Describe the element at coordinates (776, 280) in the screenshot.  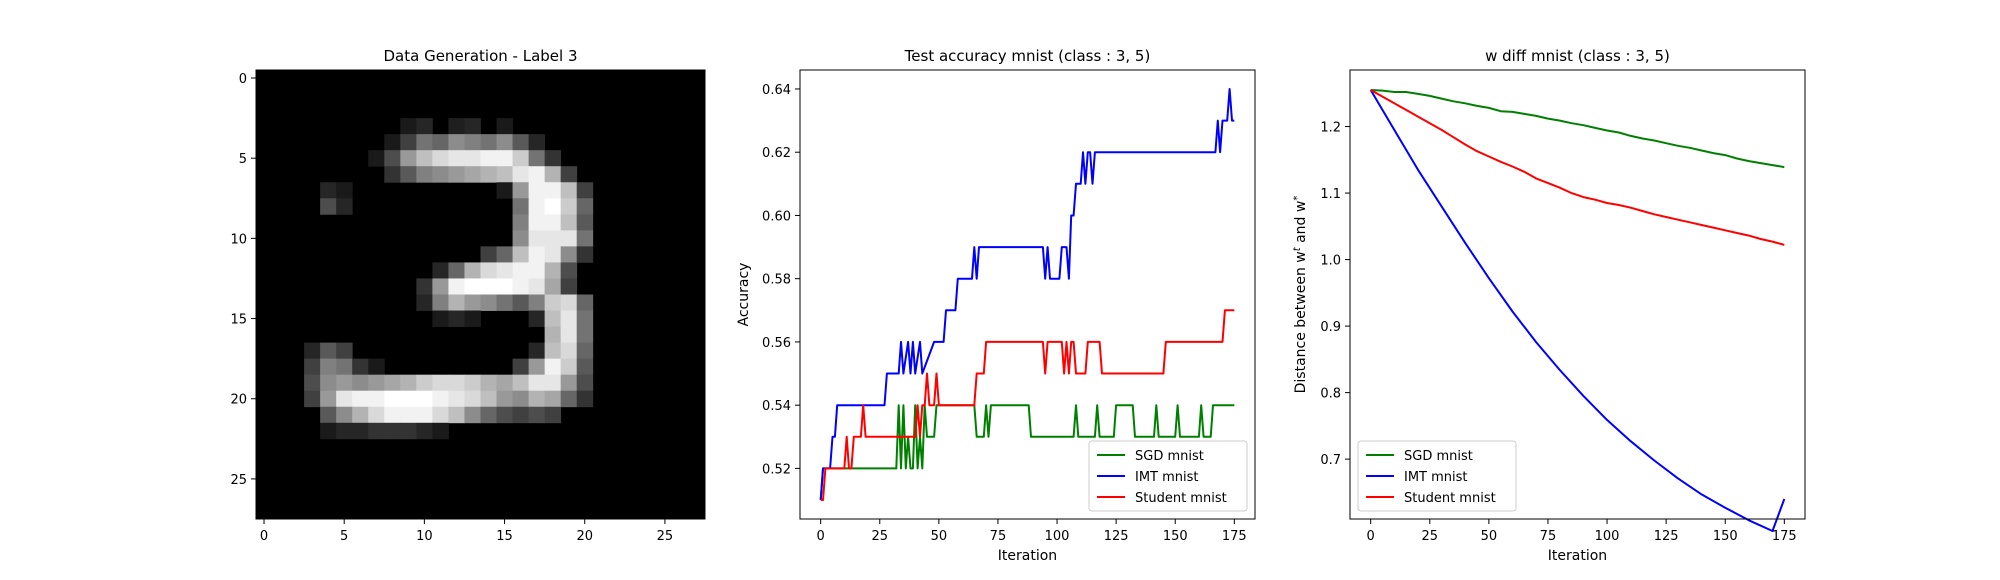
I see `y-tick-label: 0.58` at that location.